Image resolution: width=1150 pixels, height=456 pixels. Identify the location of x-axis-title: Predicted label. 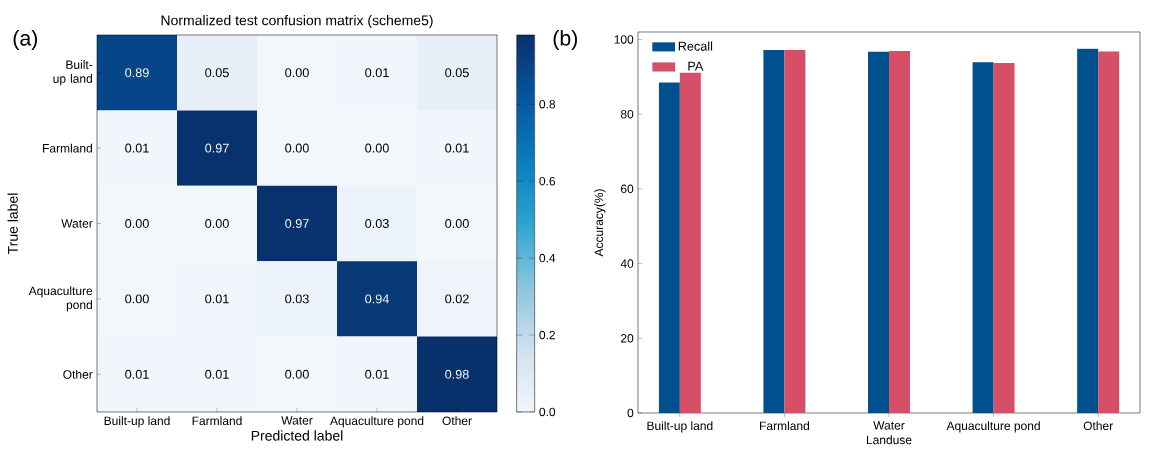
(297, 435).